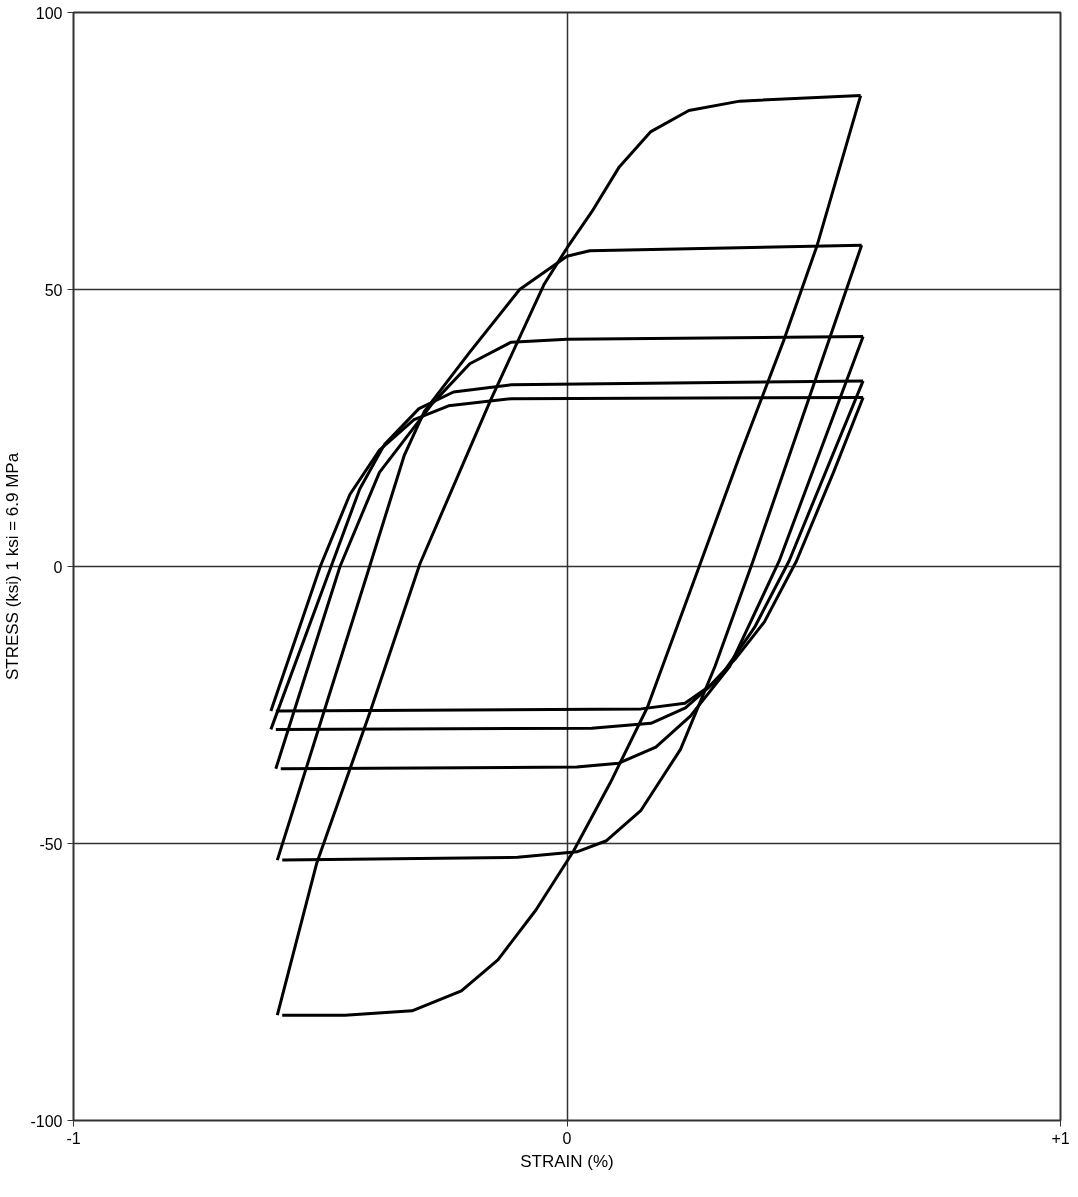  I want to click on y-tick-label: 0, so click(58, 567).